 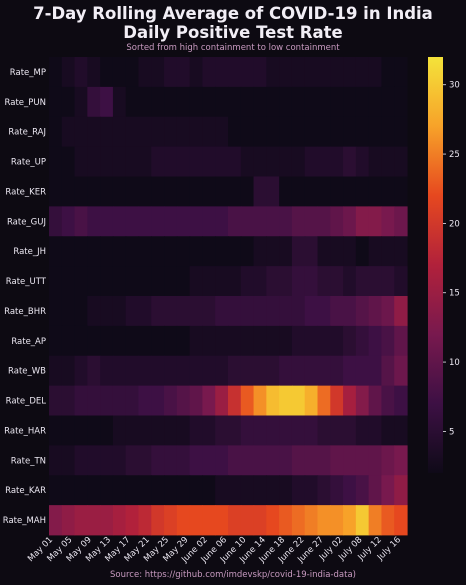 What do you see at coordinates (25, 192) in the screenshot?
I see `row-label: Rate_KER` at bounding box center [25, 192].